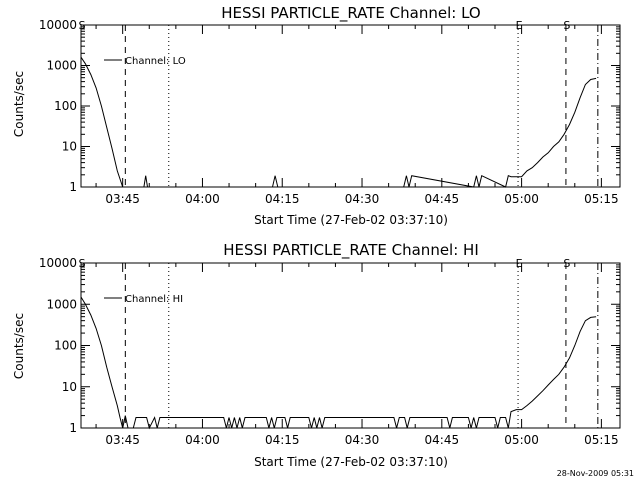 This screenshot has width=640, height=480. What do you see at coordinates (601, 440) in the screenshot?
I see `hi-x-tick-label: 05:15` at bounding box center [601, 440].